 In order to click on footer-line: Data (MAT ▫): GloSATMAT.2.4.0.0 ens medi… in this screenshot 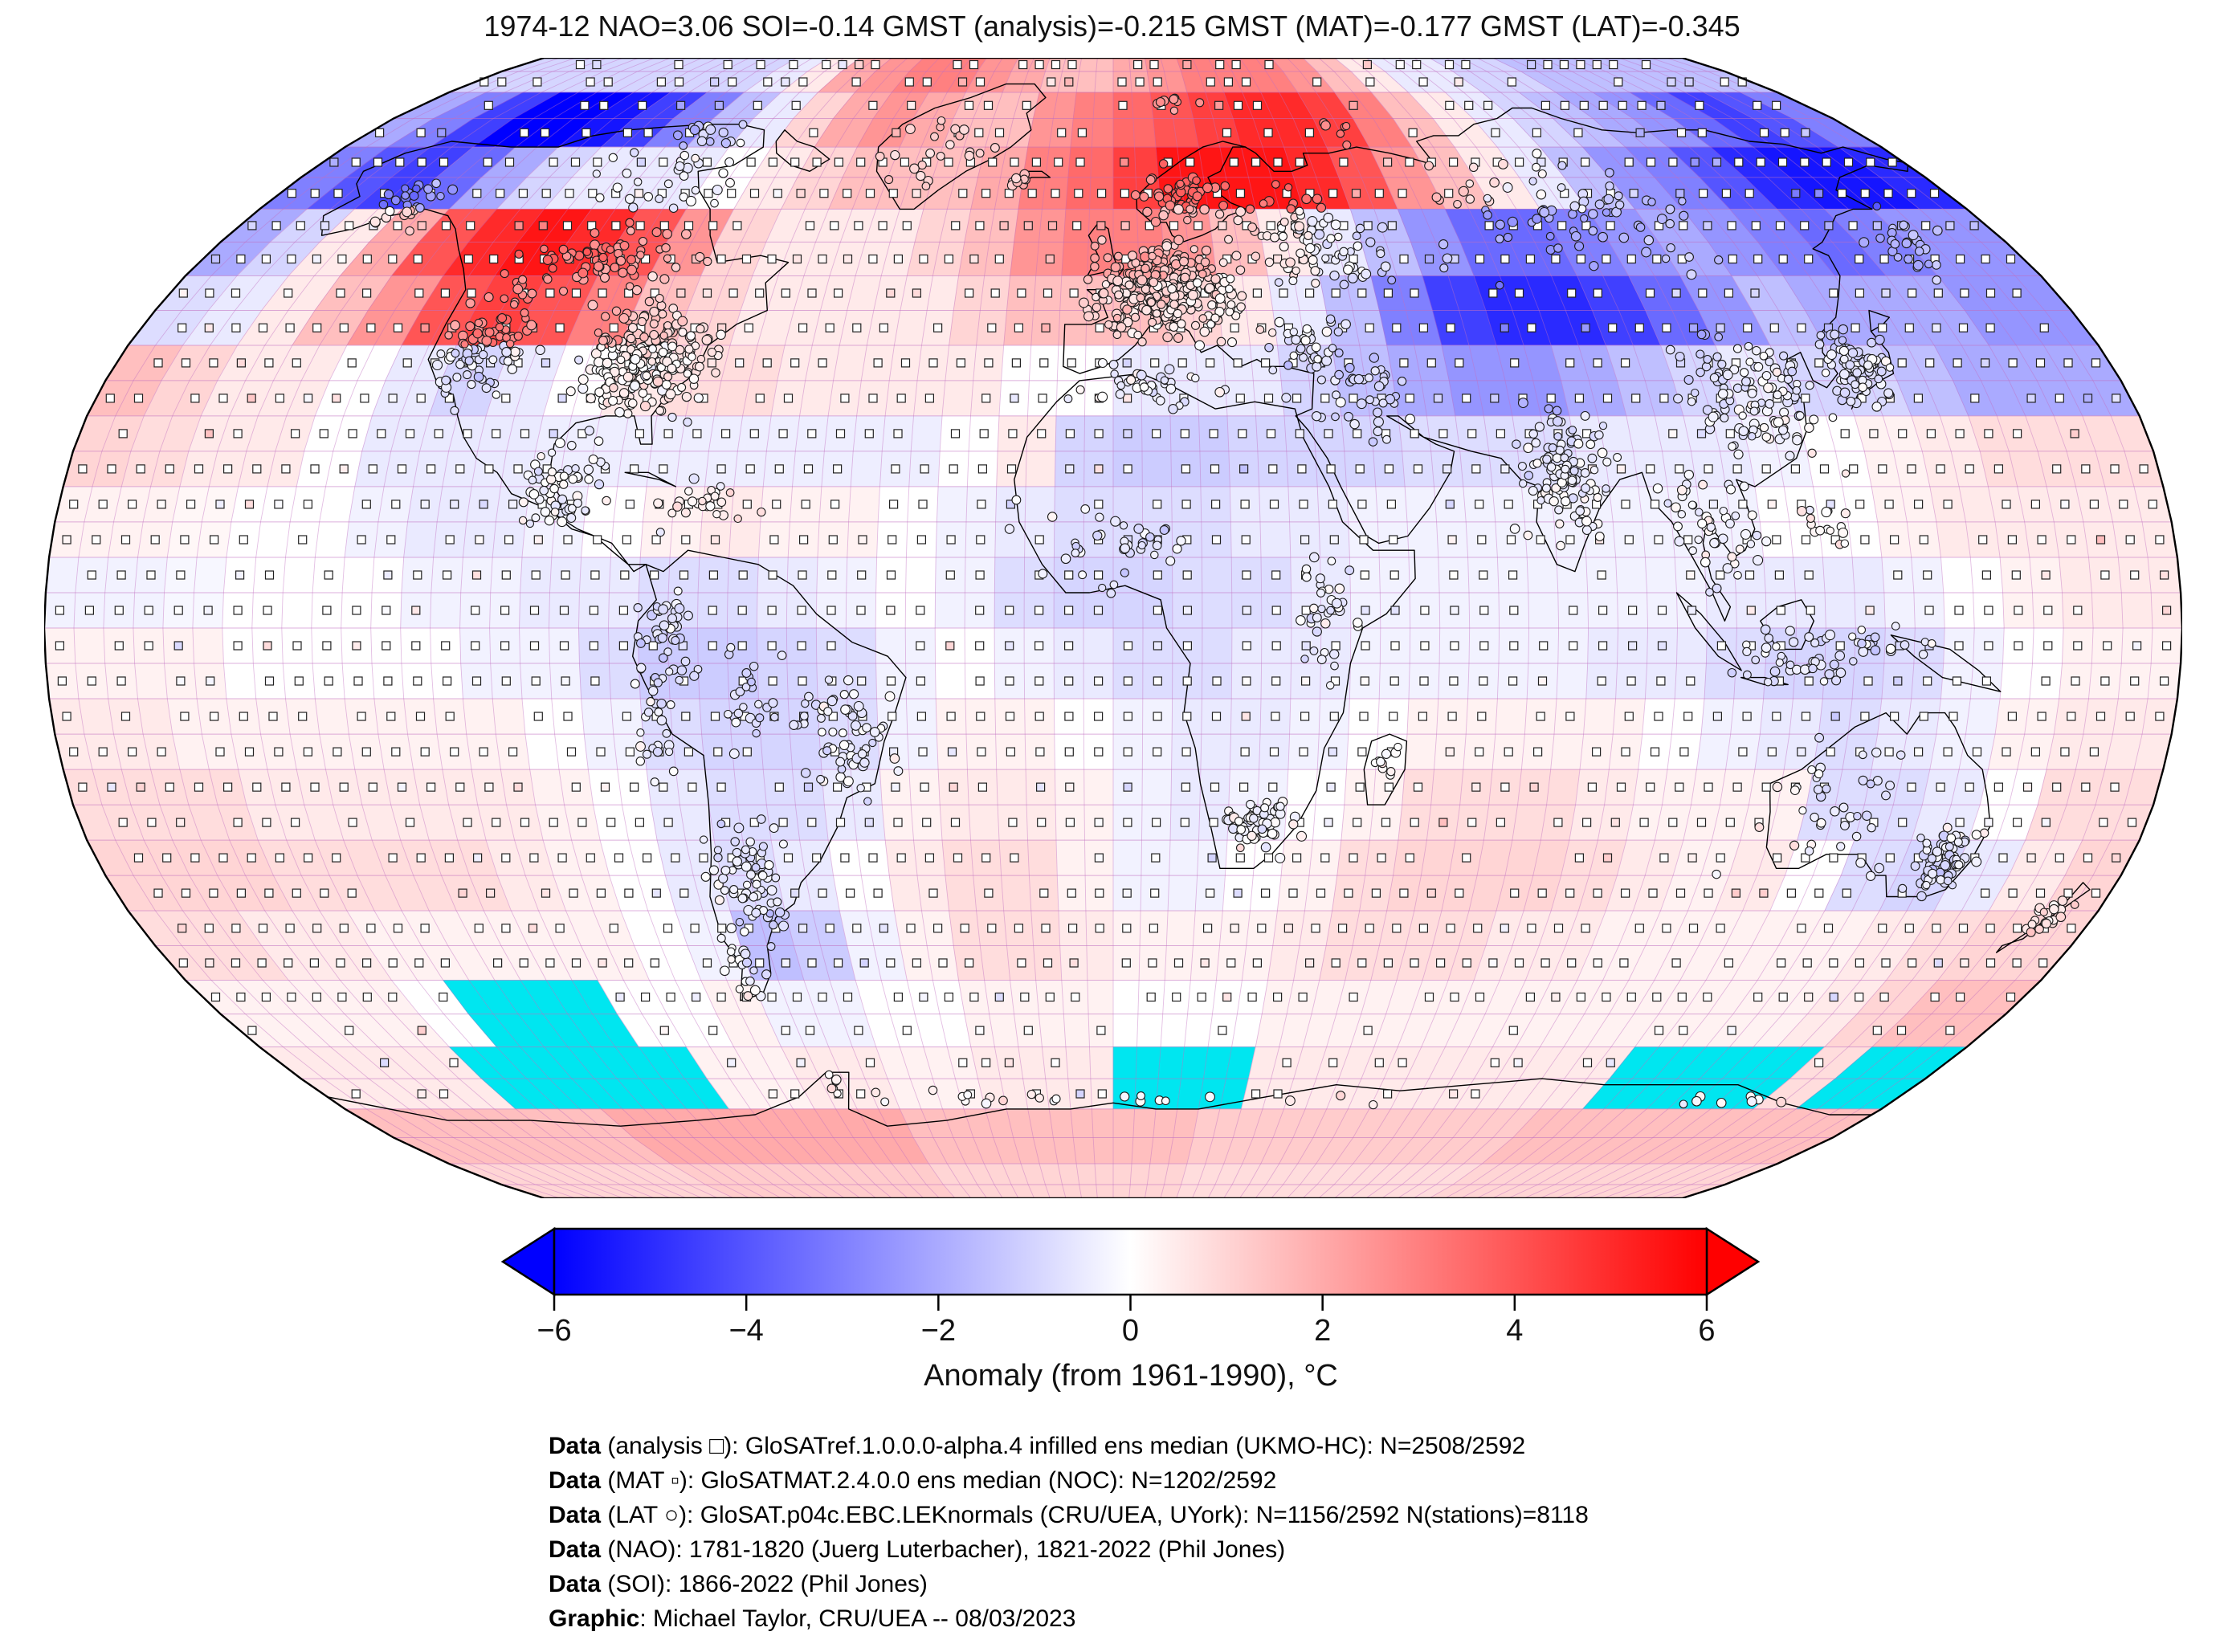, I will do `click(913, 1480)`.